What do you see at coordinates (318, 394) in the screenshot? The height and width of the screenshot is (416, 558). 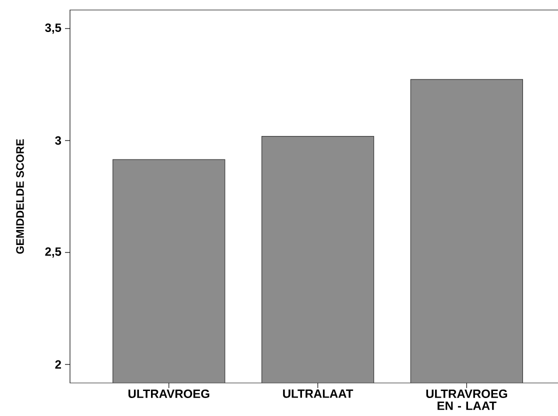 I see `x-tick-label: ULTRALAAT` at bounding box center [318, 394].